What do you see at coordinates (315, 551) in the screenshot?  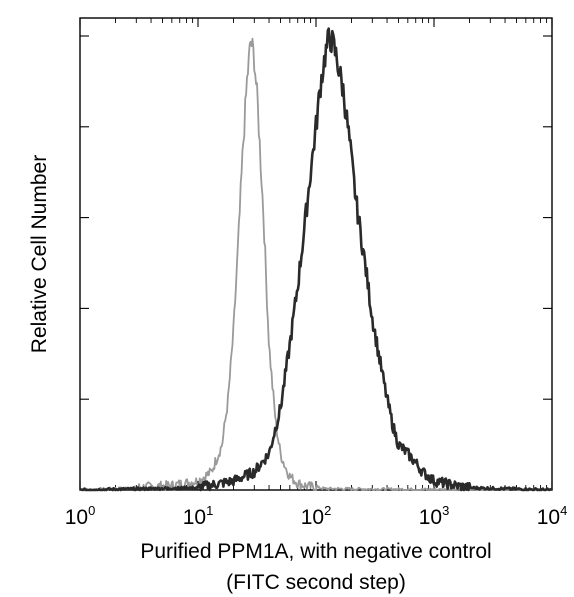 I see `x-axis-label-line1: Purified PPM1A, with negative control` at bounding box center [315, 551].